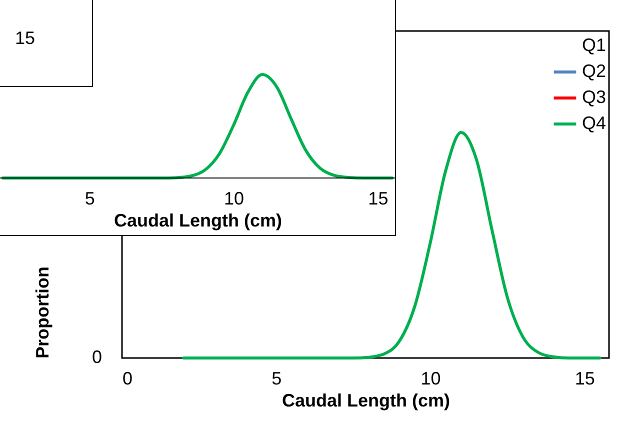 This screenshot has height=441, width=638. What do you see at coordinates (42, 312) in the screenshot?
I see `y-axis-title: Proportion` at bounding box center [42, 312].